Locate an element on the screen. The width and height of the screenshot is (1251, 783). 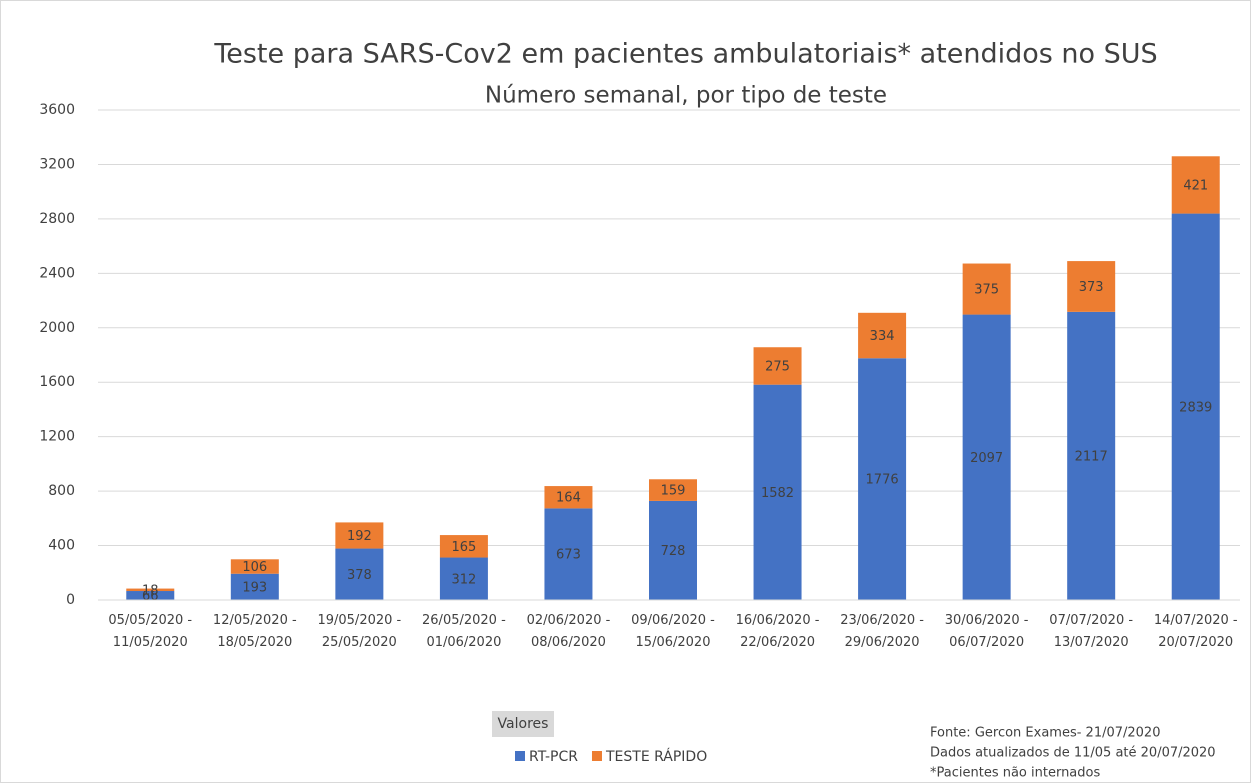
data-label: 334 is located at coordinates (882, 336).